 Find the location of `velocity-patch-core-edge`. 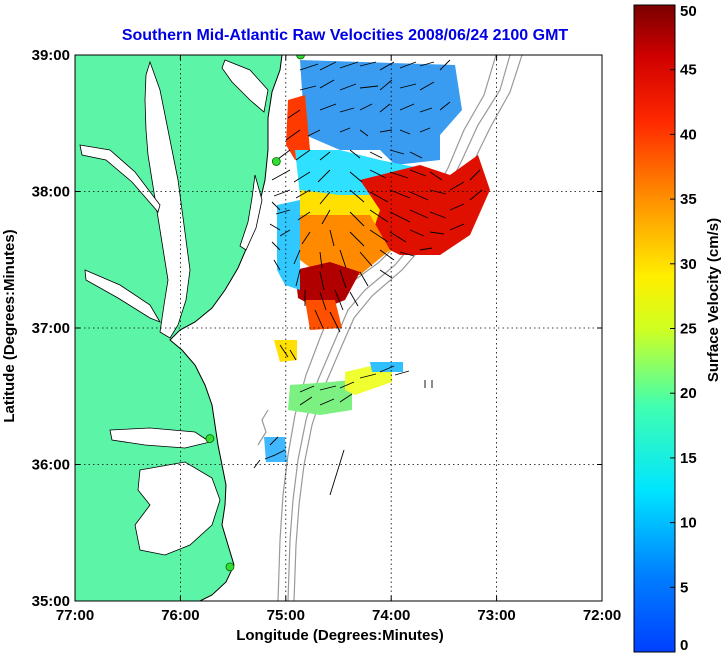

velocity-patch-core-edge is located at coordinates (323, 315).